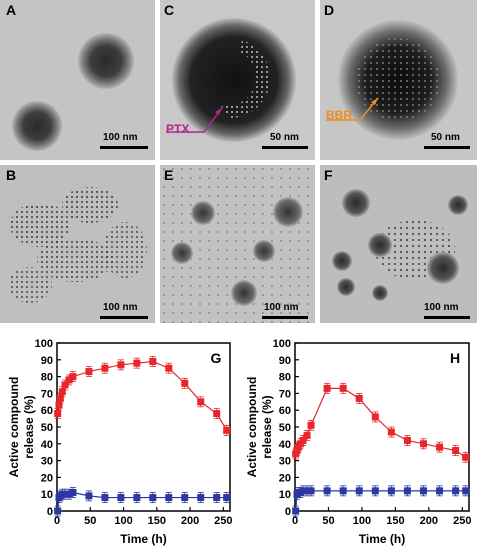 This screenshot has height=550, width=477. I want to click on tem-image-d, so click(392, 80).